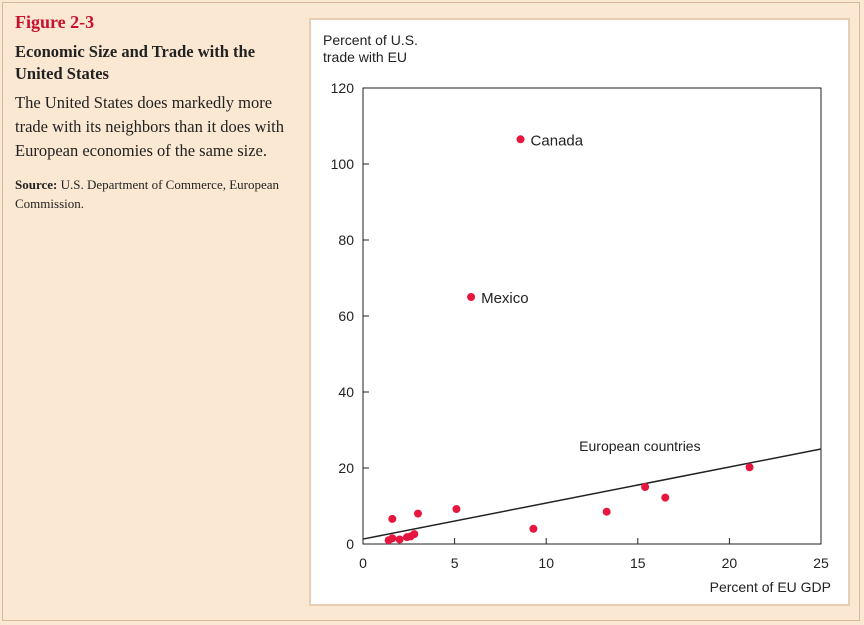  Describe the element at coordinates (370, 40) in the screenshot. I see `y-axis-label: Percent of U.S.` at that location.